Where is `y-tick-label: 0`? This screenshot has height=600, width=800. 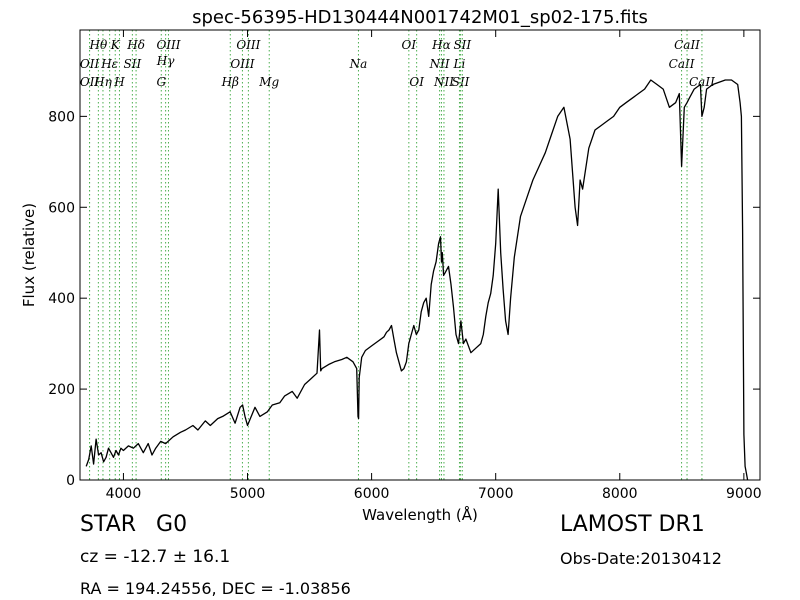
y-tick-label: 0 is located at coordinates (70, 481).